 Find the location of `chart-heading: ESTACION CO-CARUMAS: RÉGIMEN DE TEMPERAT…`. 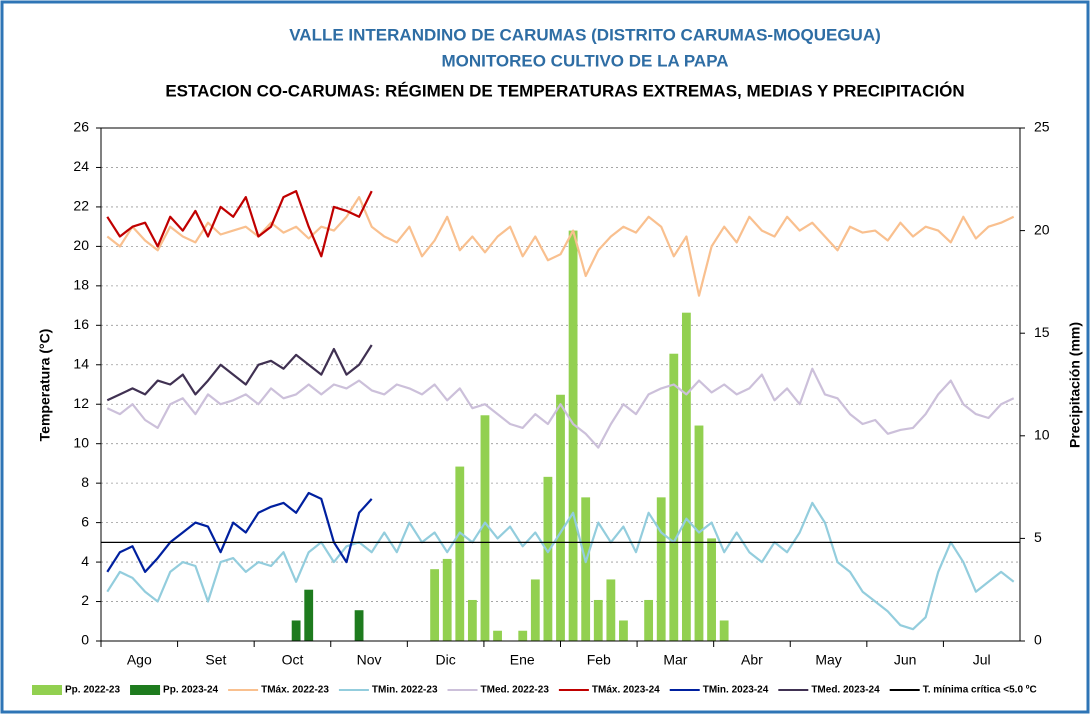

chart-heading: ESTACION CO-CARUMAS: RÉGIMEN DE TEMPERAT… is located at coordinates (564, 90).